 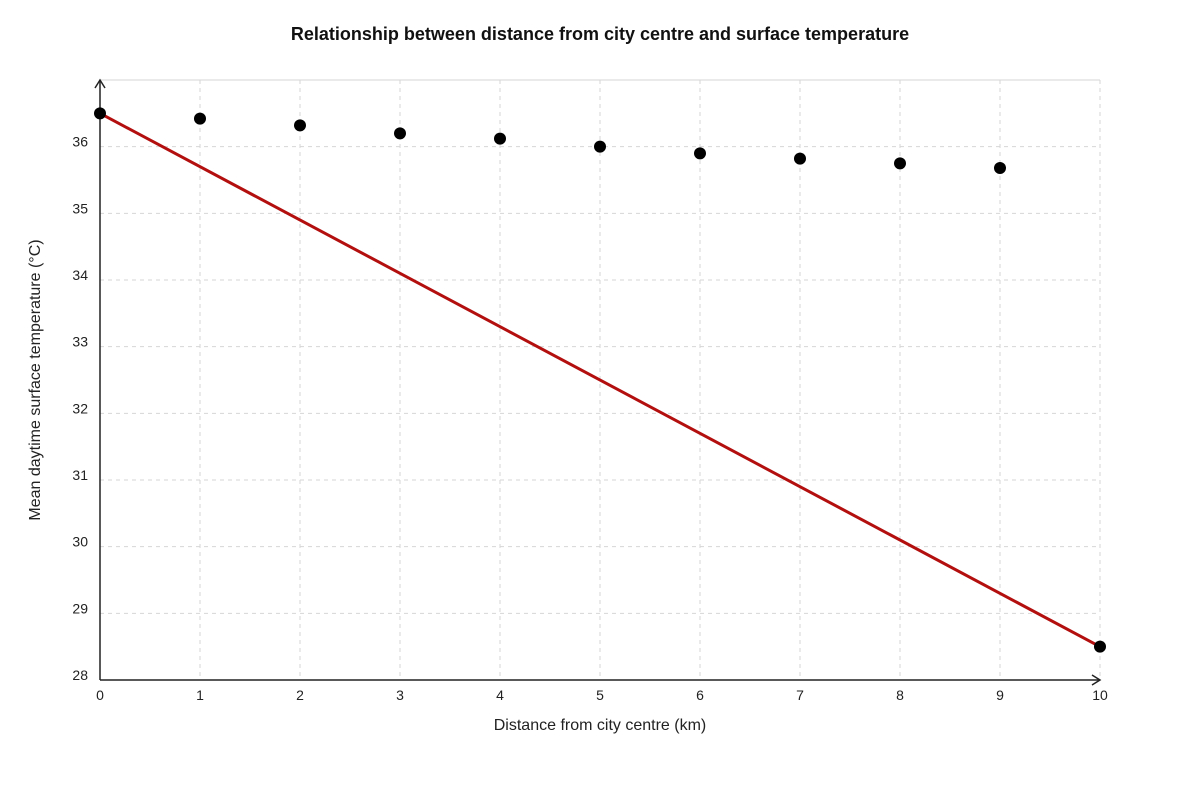 I want to click on x-tick-label: 10, so click(x=1100, y=695).